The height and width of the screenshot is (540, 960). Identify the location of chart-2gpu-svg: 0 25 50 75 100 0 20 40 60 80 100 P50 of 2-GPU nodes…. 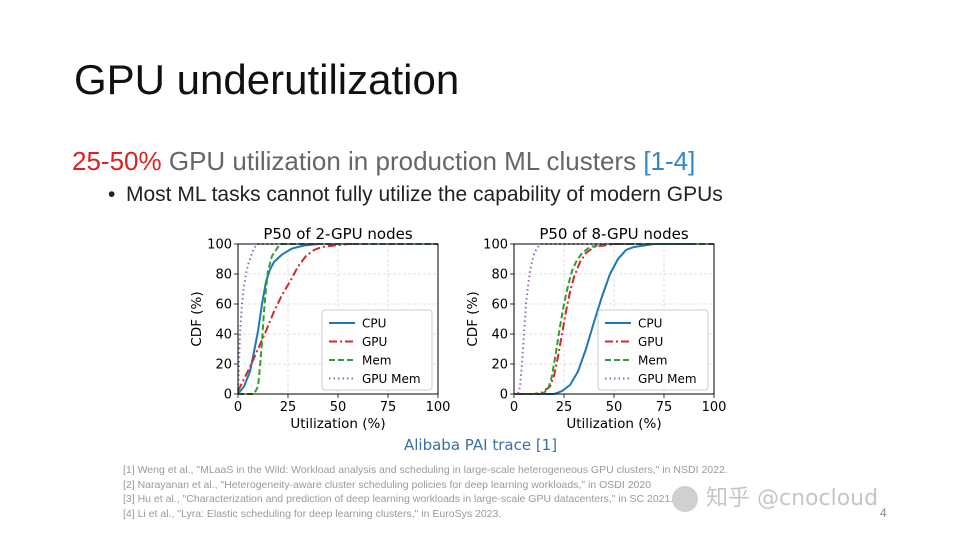
(320, 328).